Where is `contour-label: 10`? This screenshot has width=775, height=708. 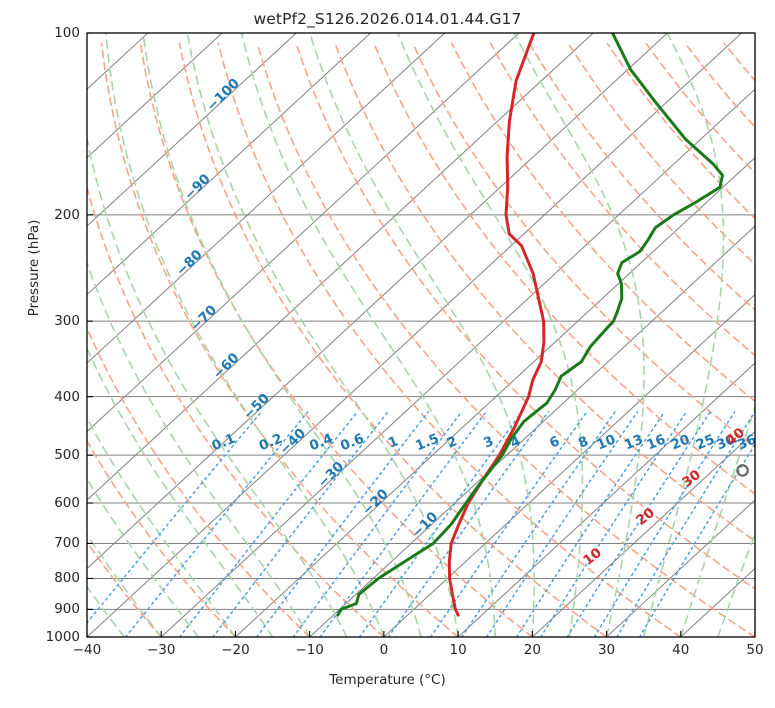
contour-label: 10 is located at coordinates (606, 443).